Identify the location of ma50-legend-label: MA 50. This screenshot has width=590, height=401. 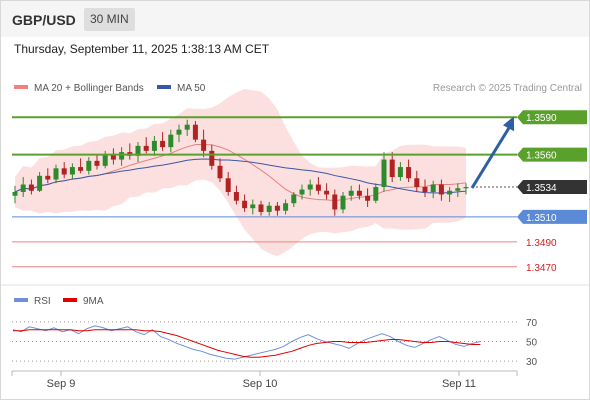
(191, 88).